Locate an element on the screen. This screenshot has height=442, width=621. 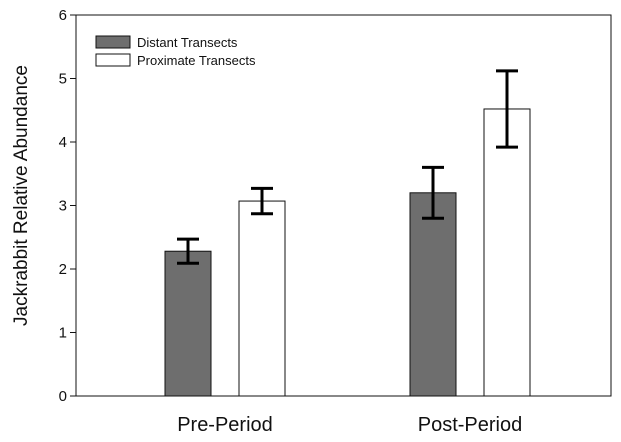
y-tick-label: 4 is located at coordinates (63, 142).